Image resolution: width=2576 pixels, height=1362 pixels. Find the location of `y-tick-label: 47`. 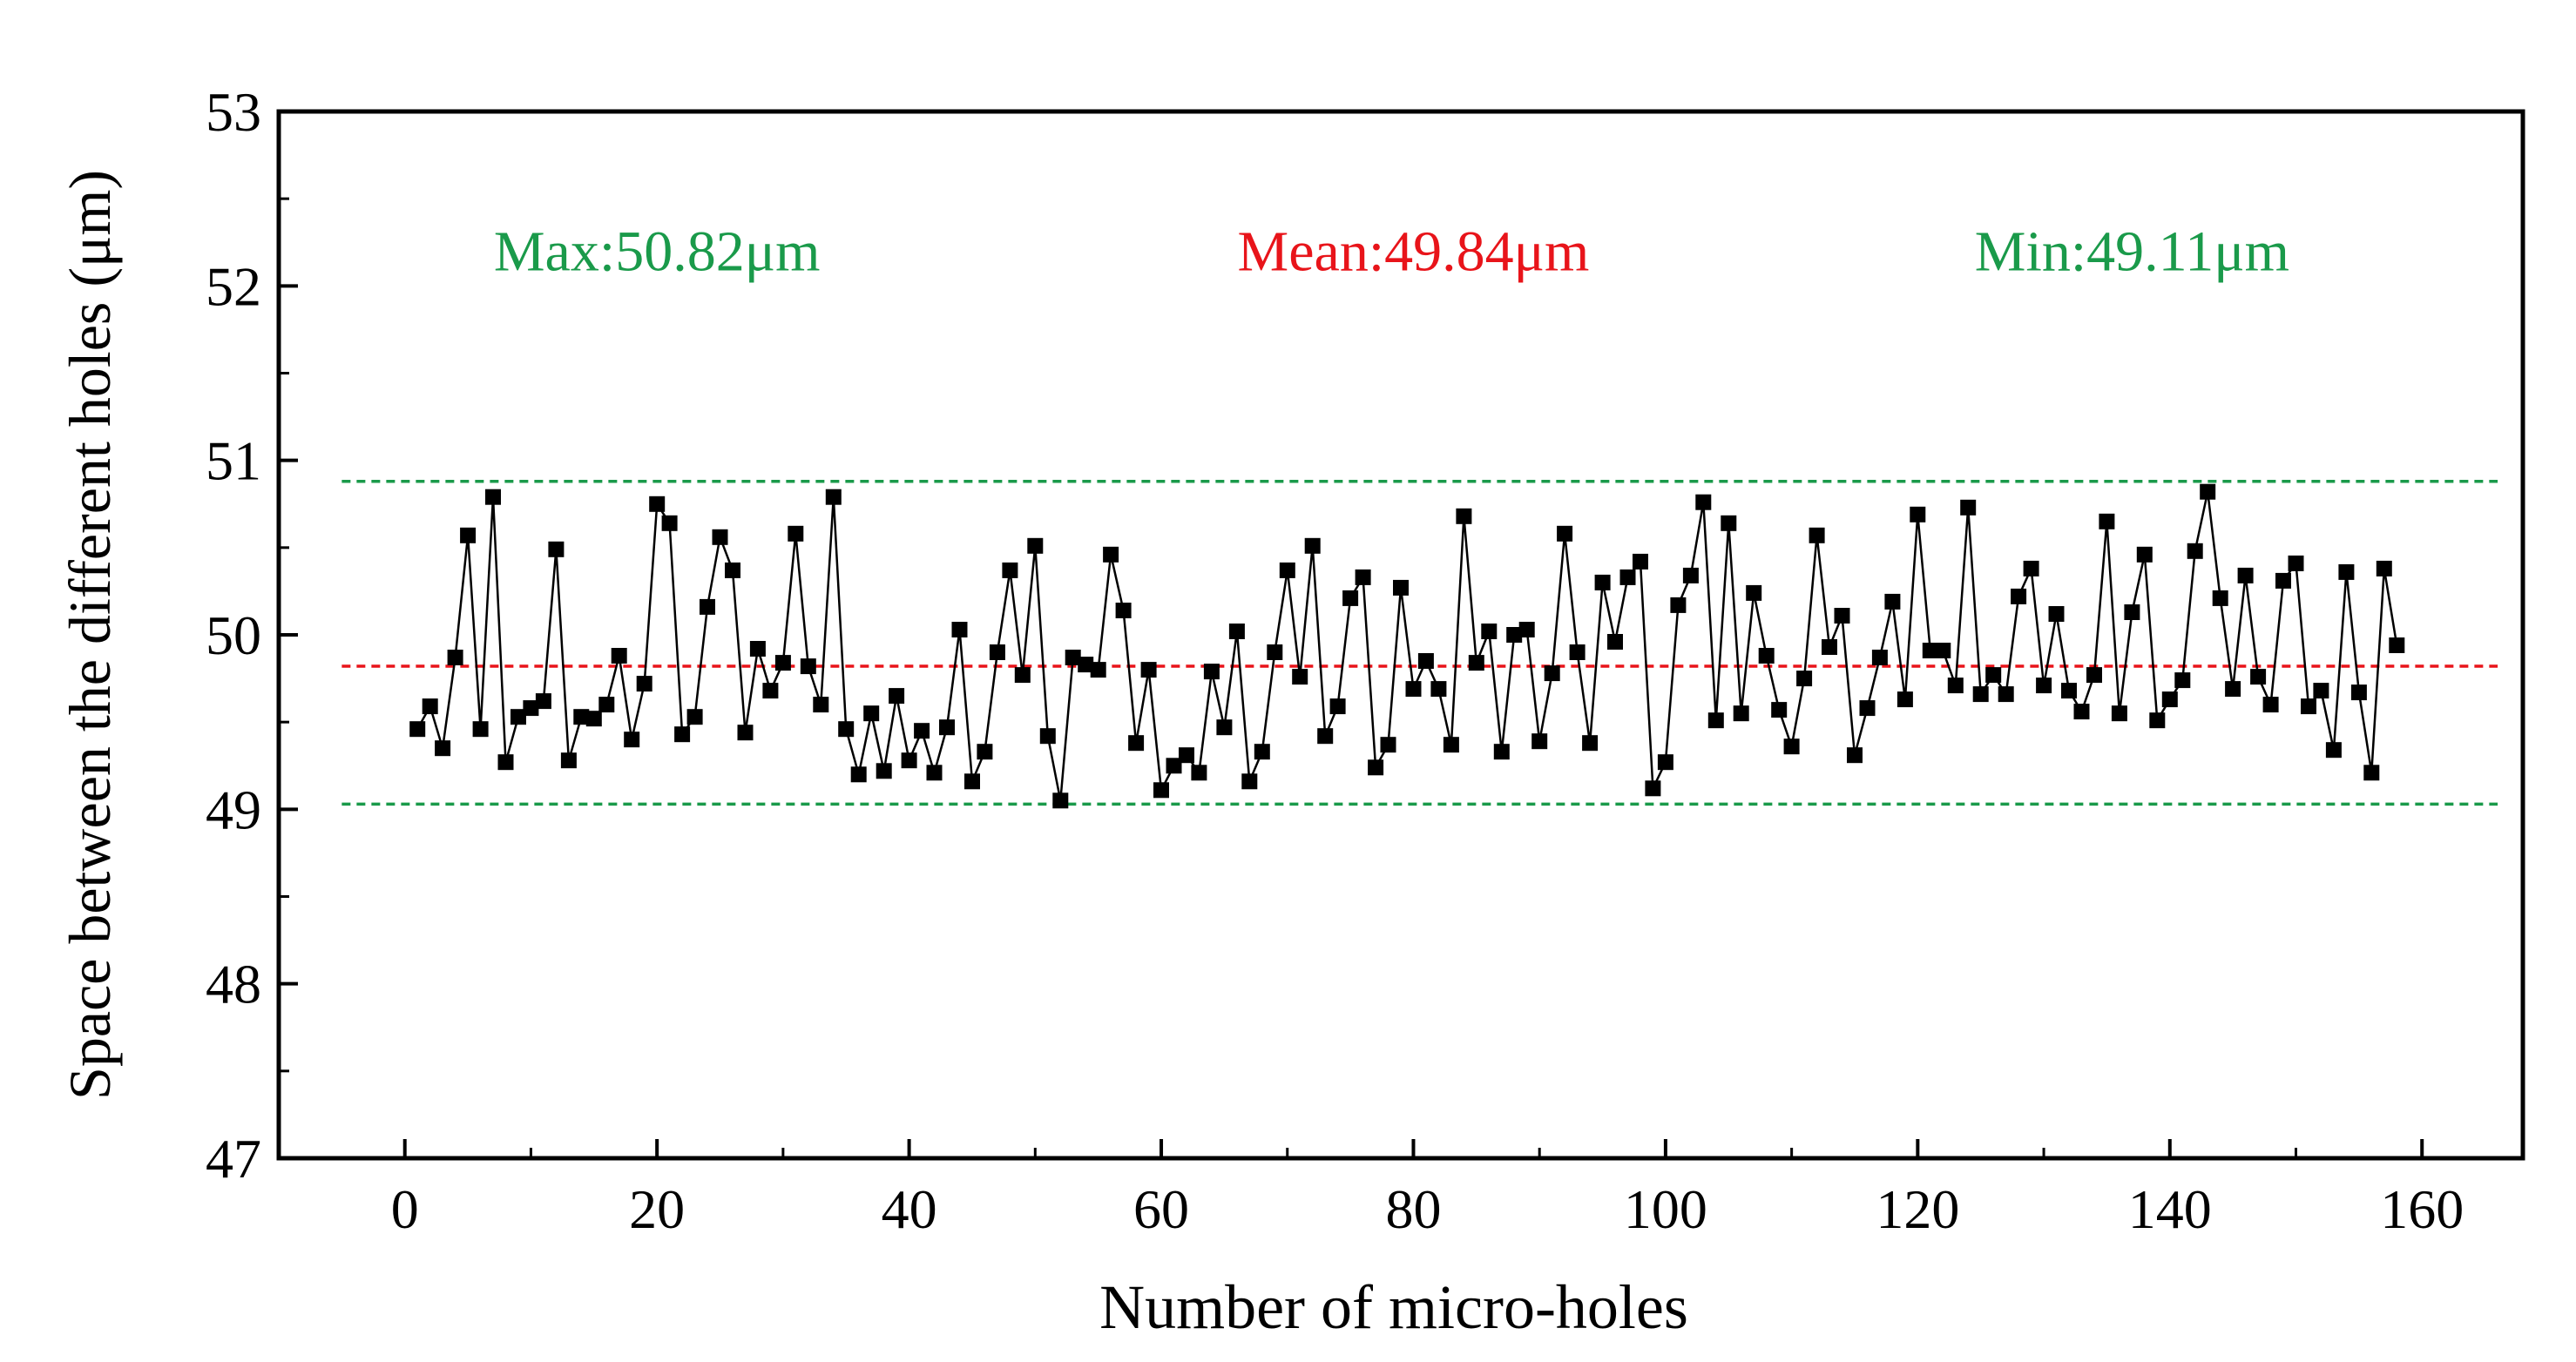

y-tick-label: 47 is located at coordinates (233, 1159).